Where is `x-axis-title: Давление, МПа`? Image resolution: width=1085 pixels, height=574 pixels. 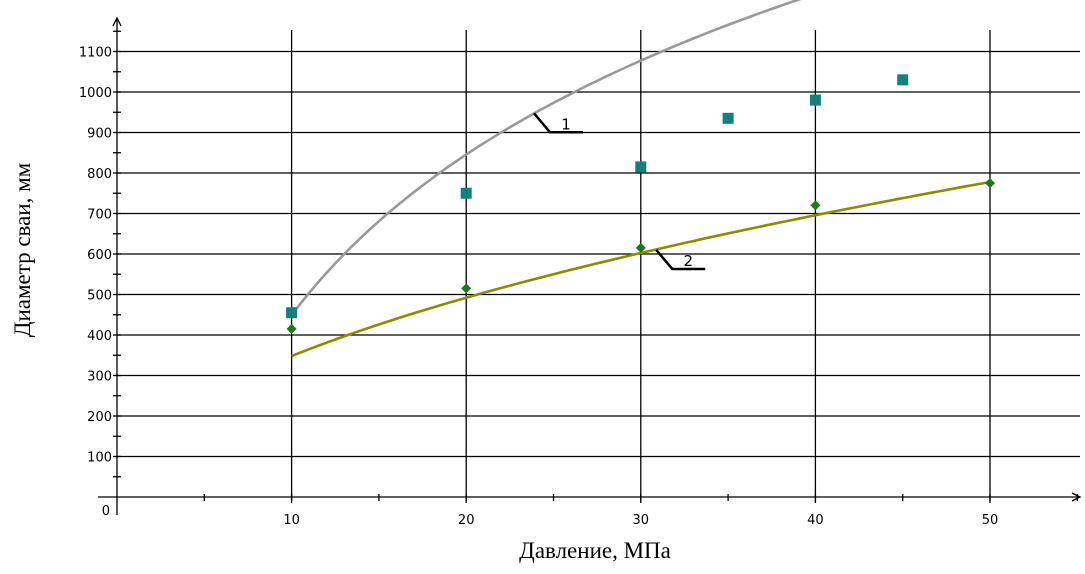
x-axis-title: Давление, МПа is located at coordinates (595, 550).